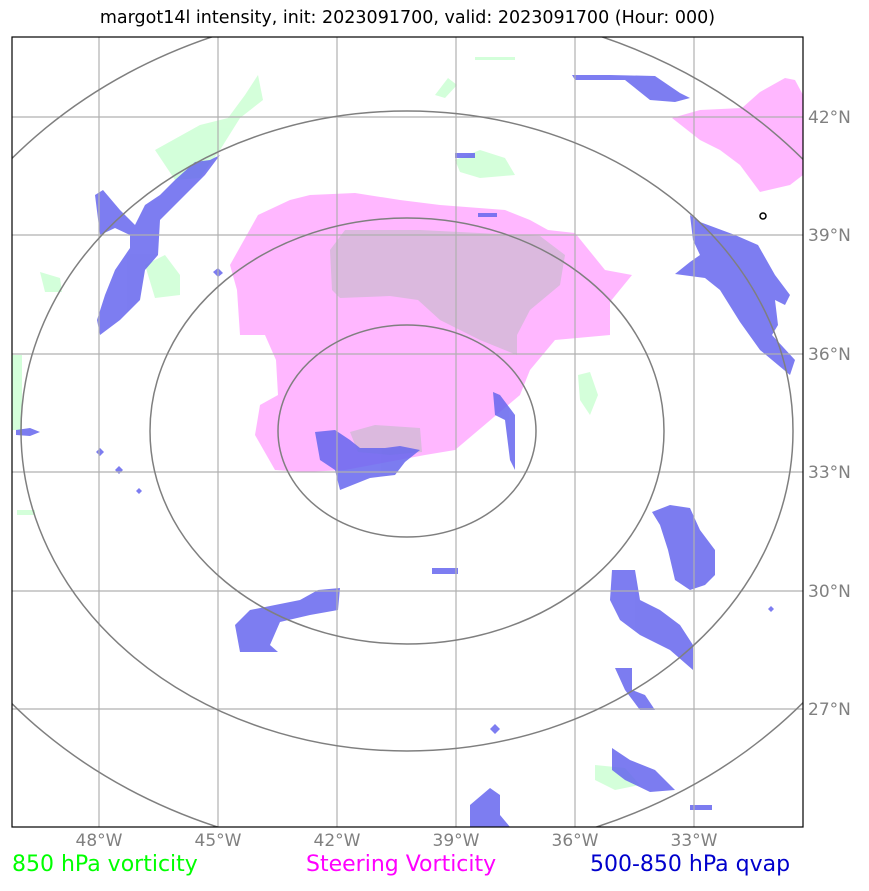  Describe the element at coordinates (829, 355) in the screenshot. I see `lat-label: 36°N` at that location.